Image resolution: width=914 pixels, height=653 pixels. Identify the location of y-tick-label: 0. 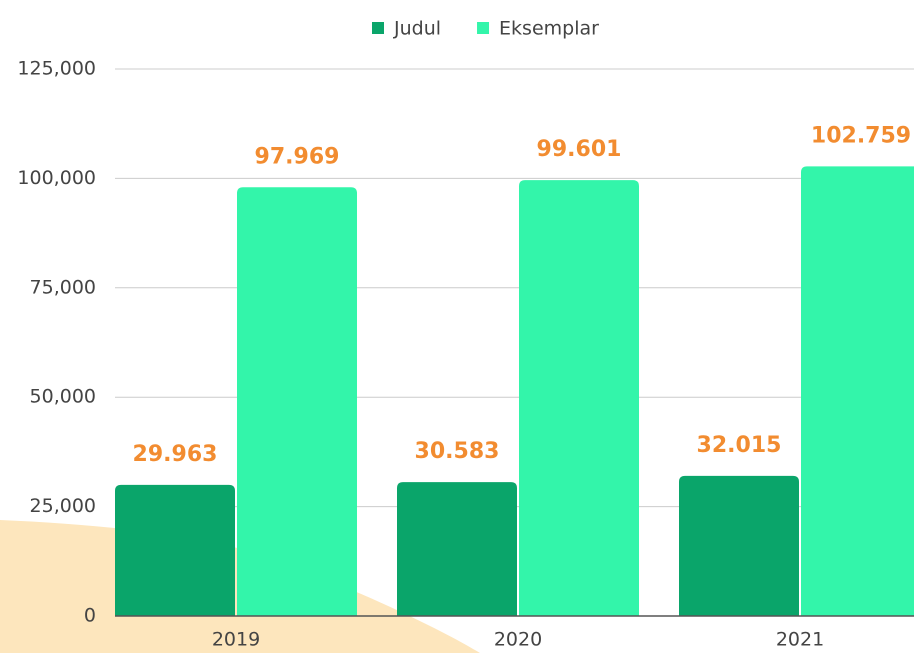
(90, 616).